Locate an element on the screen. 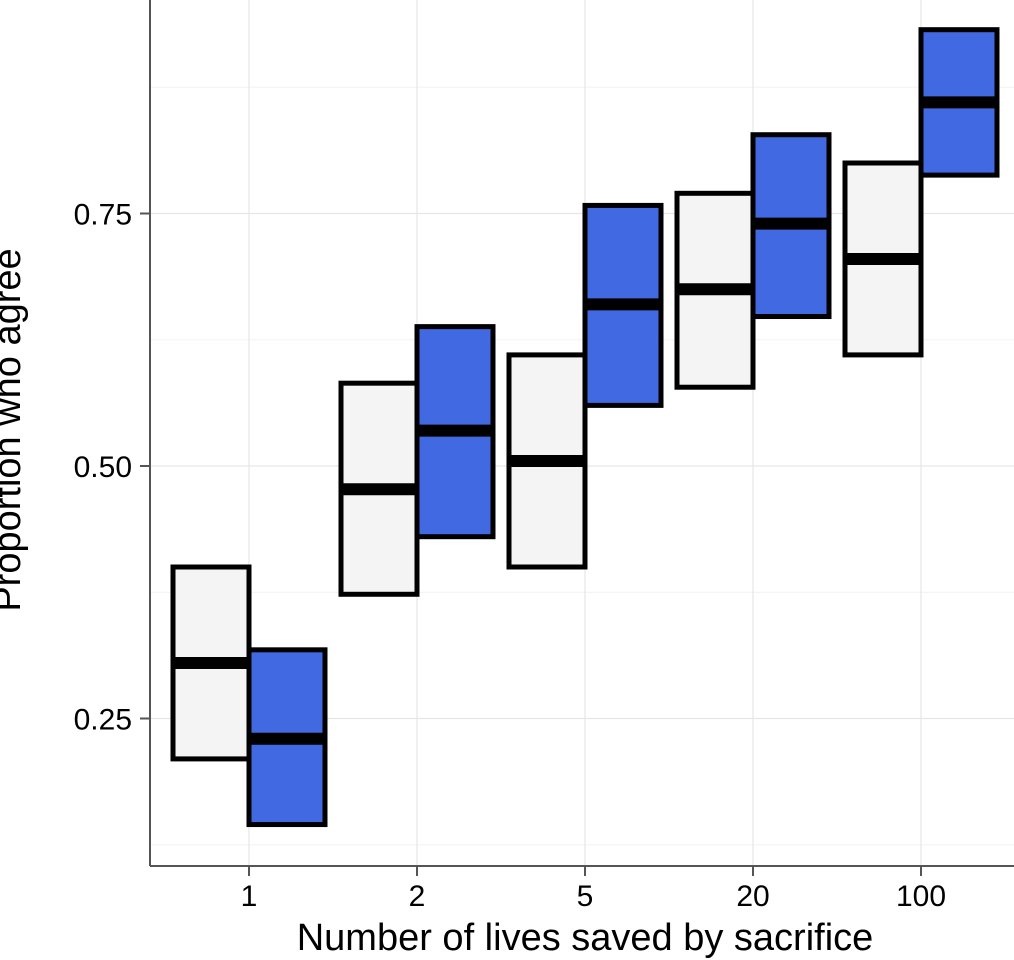 This screenshot has height=960, width=1014. x-tick-label: 5 is located at coordinates (585, 896).